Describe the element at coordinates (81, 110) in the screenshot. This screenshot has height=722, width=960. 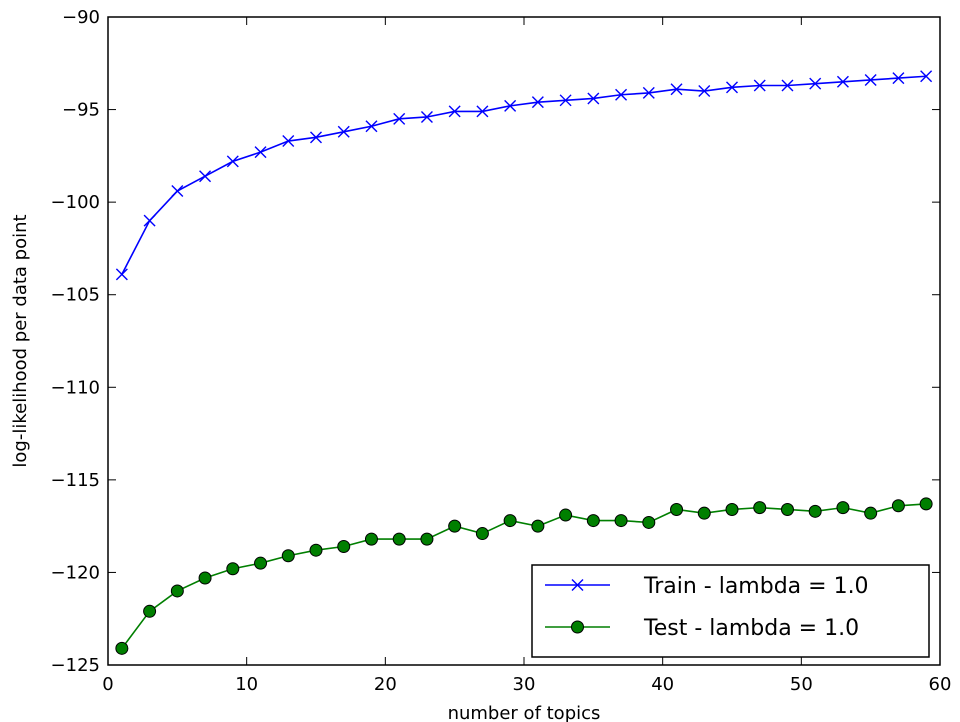
I see `y-tick-label: −95` at that location.